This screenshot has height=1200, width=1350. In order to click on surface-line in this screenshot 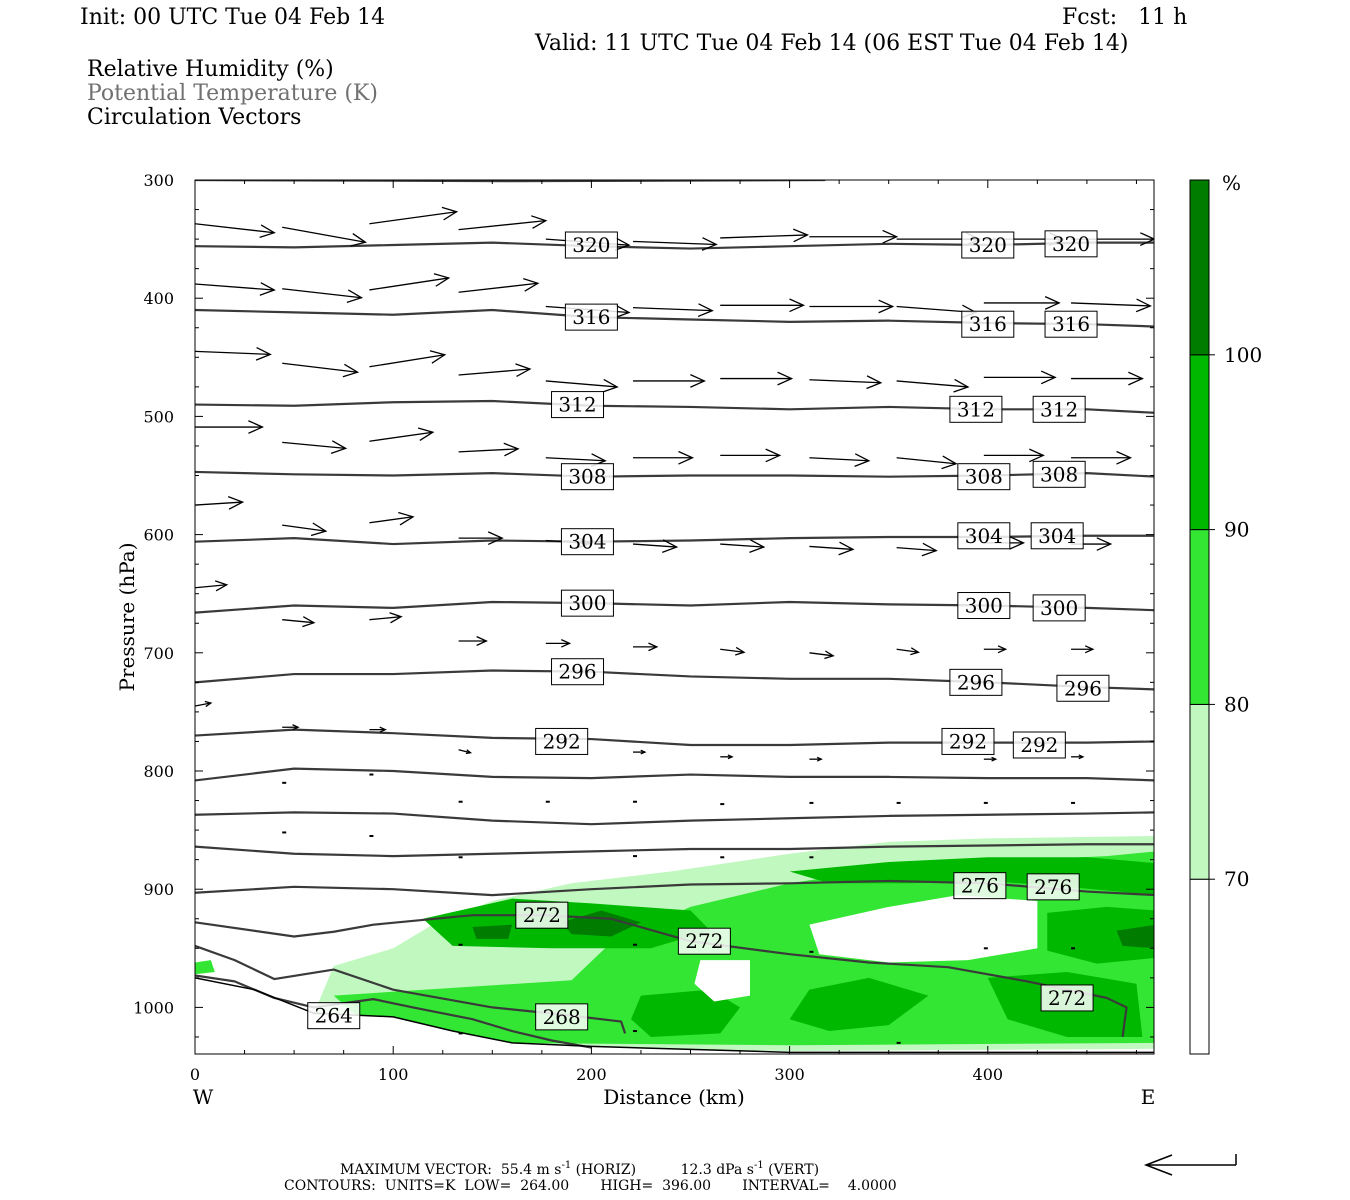, I will do `click(674, 1015)`.